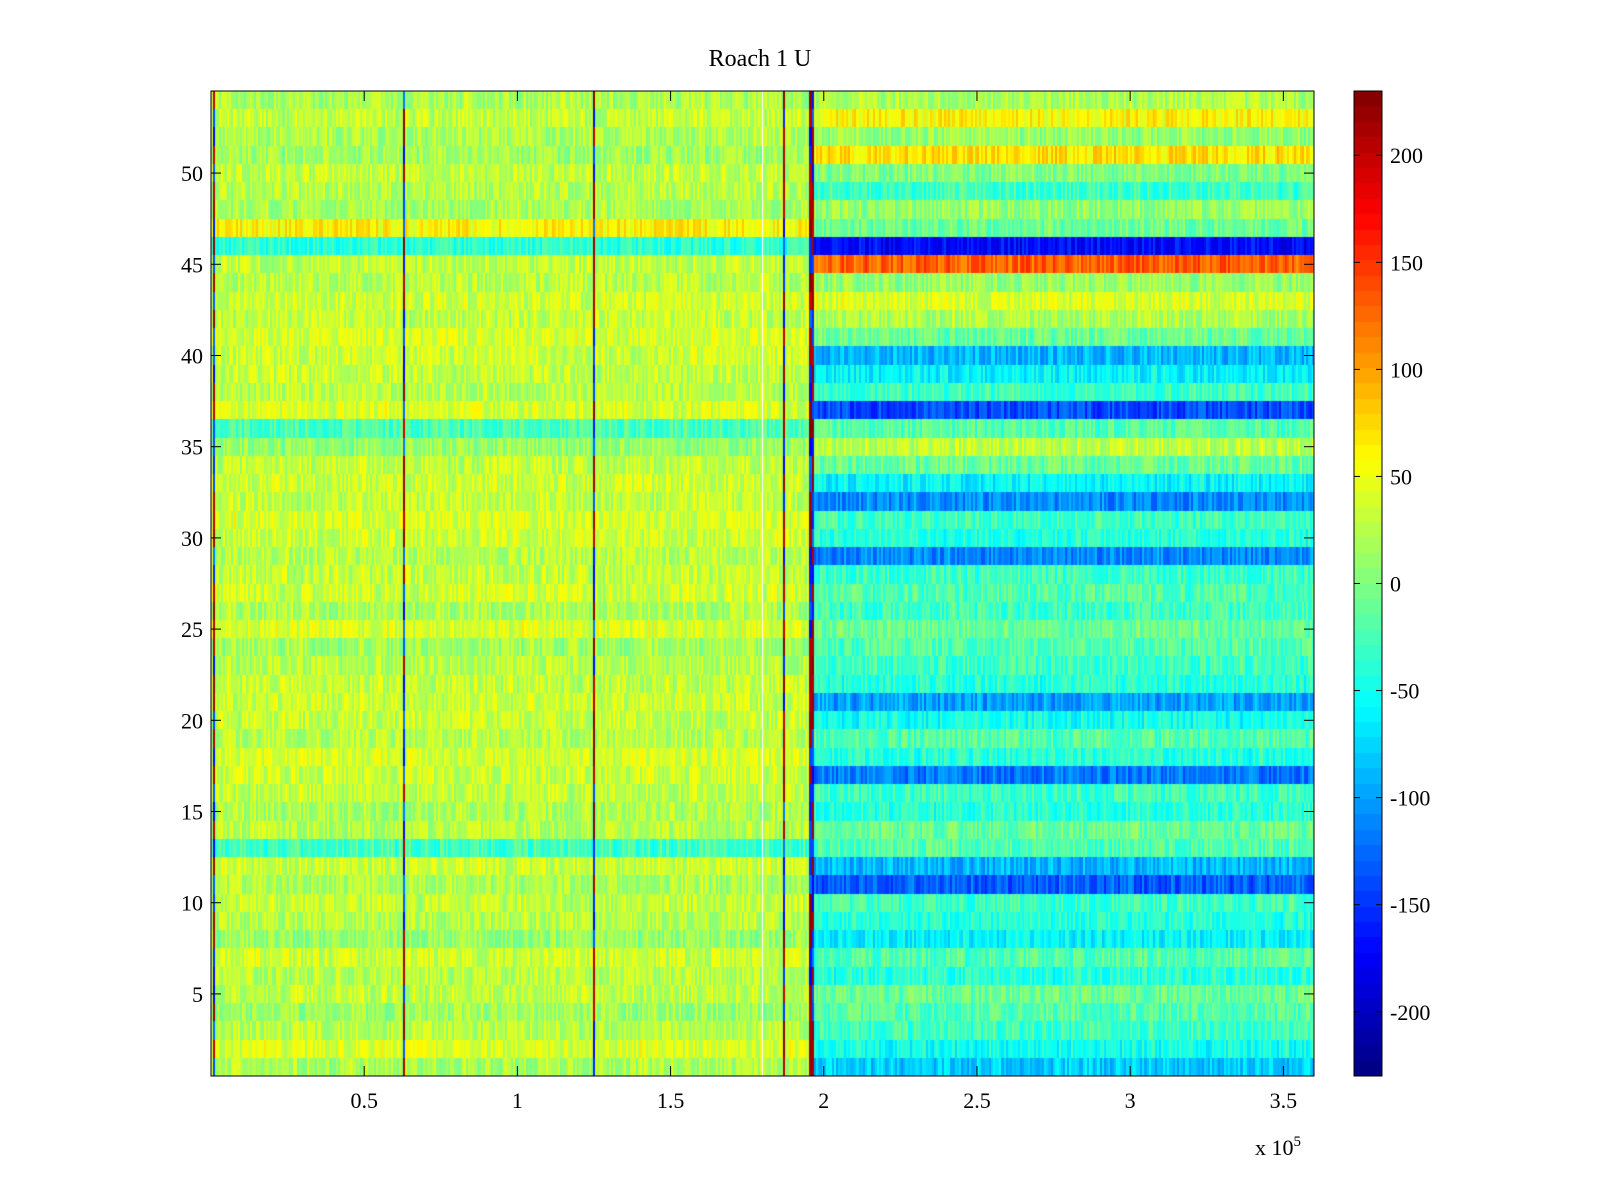 The height and width of the screenshot is (1200, 1600). What do you see at coordinates (192, 264) in the screenshot?
I see `y-tick-label: 45` at bounding box center [192, 264].